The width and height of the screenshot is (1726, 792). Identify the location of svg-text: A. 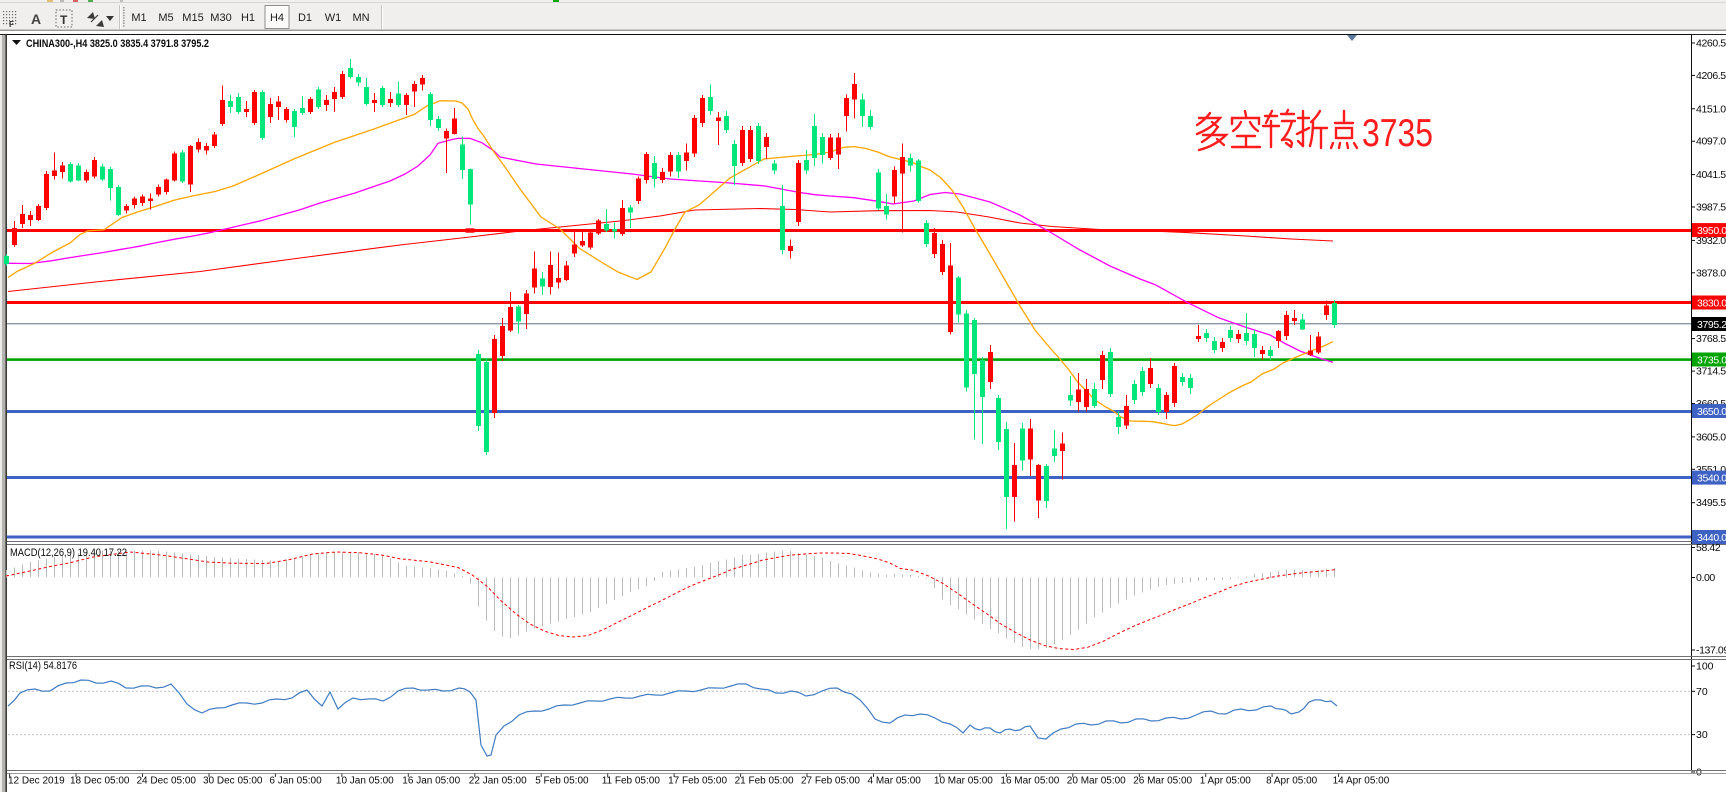
(36, 19).